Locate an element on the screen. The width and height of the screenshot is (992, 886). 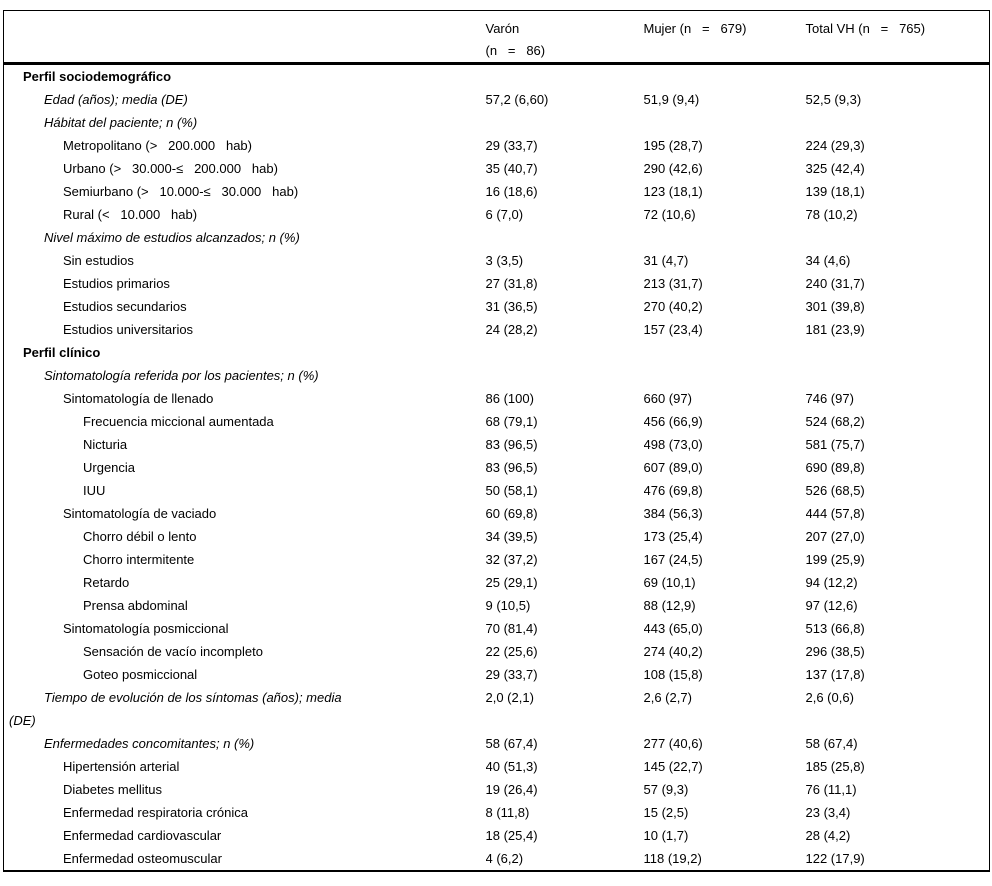
cell-value: 3 (3,5) is located at coordinates (504, 260).